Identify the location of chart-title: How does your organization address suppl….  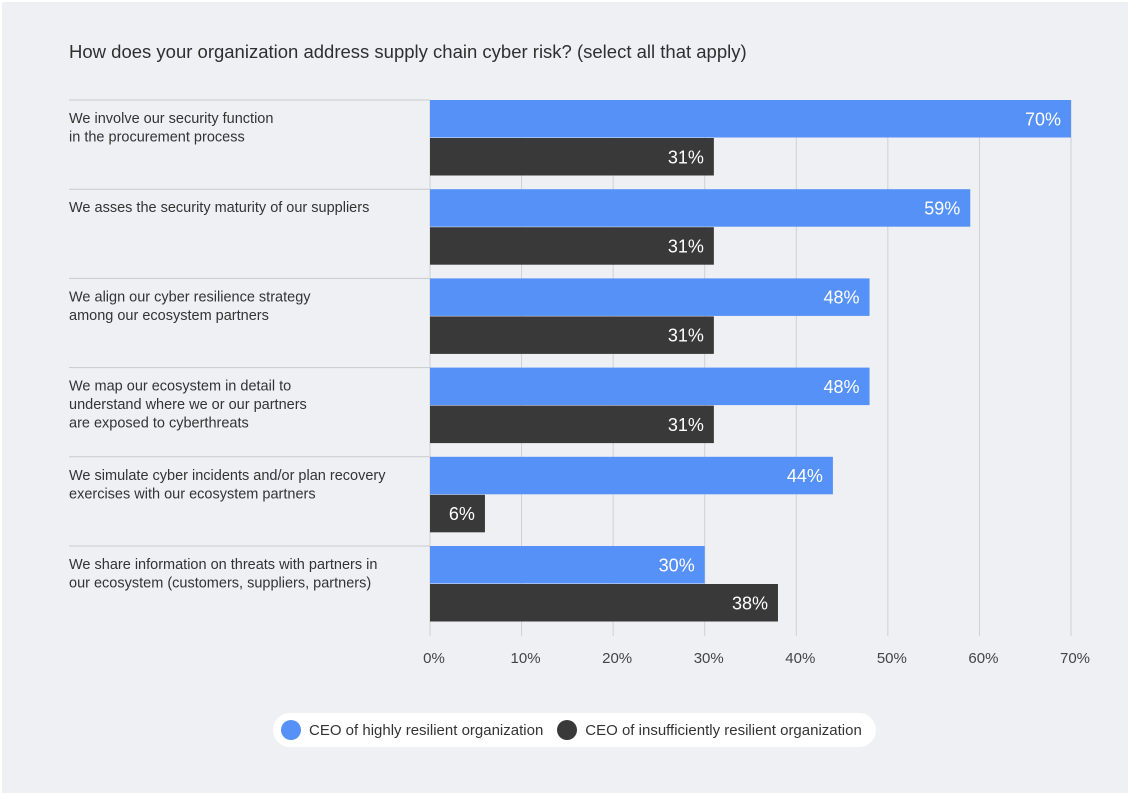
(408, 51).